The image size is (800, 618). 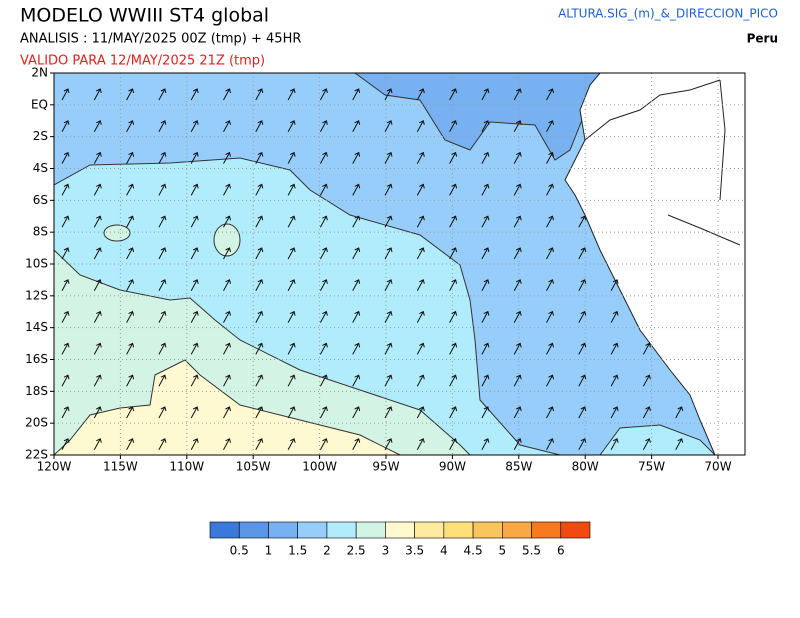 I want to click on lon-label: 110W, so click(x=186, y=467).